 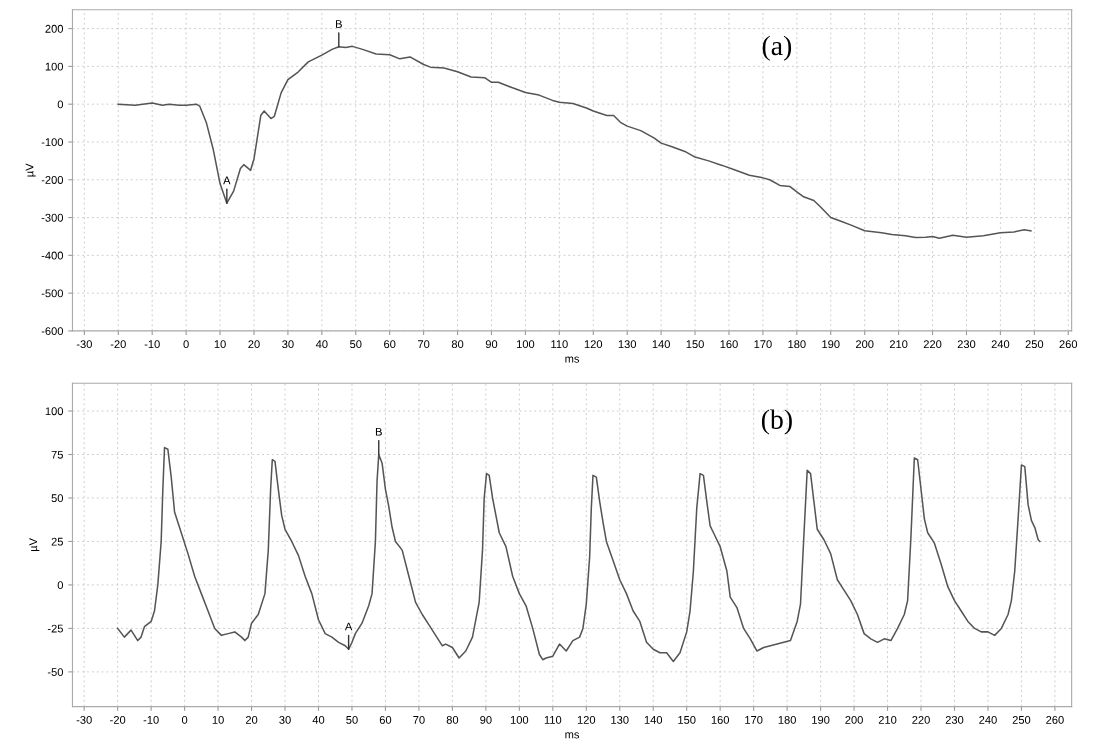 What do you see at coordinates (776, 422) in the screenshot?
I see `text: (b)` at bounding box center [776, 422].